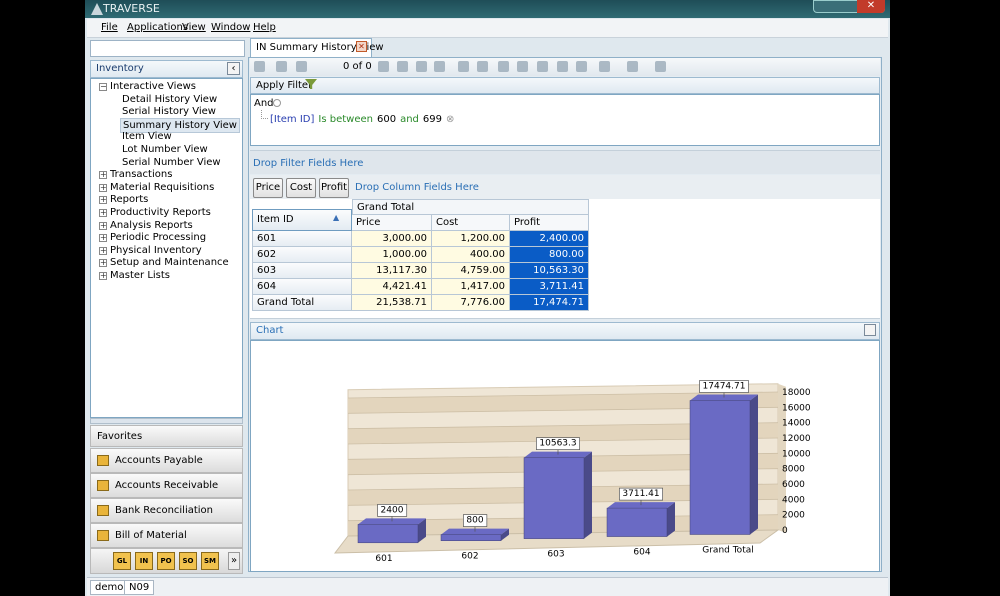 The height and width of the screenshot is (596, 1000). Describe the element at coordinates (129, 200) in the screenshot. I see `tree-item: Reports` at that location.